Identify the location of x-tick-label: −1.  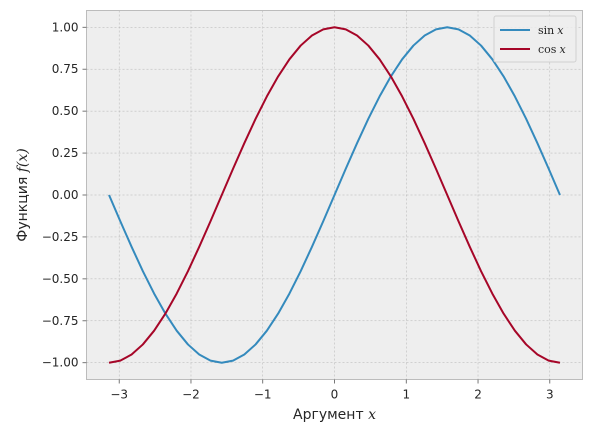
(263, 395).